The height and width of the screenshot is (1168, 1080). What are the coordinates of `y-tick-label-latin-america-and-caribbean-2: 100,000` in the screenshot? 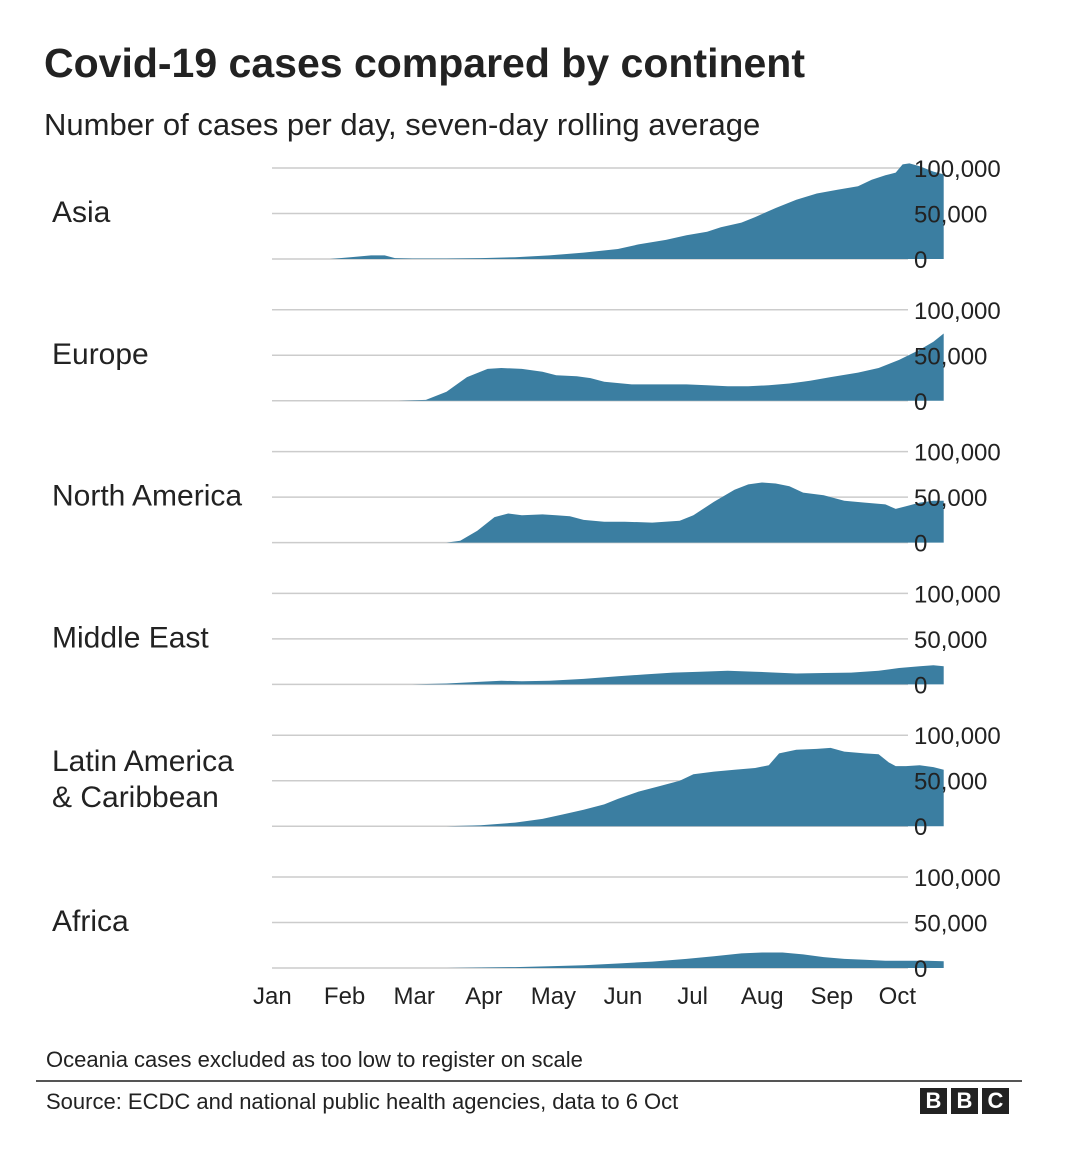 It's located at (957, 736).